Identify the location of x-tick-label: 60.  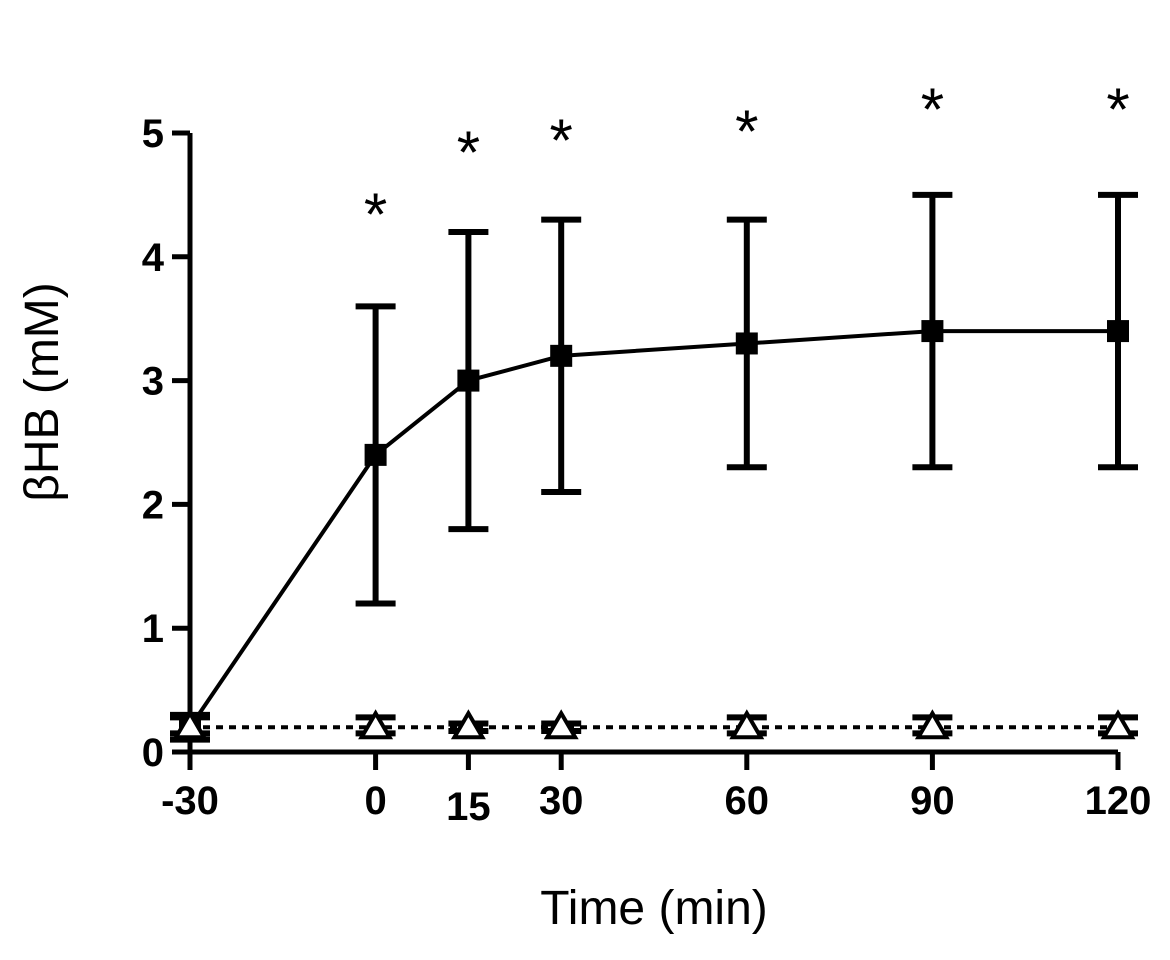
(747, 801).